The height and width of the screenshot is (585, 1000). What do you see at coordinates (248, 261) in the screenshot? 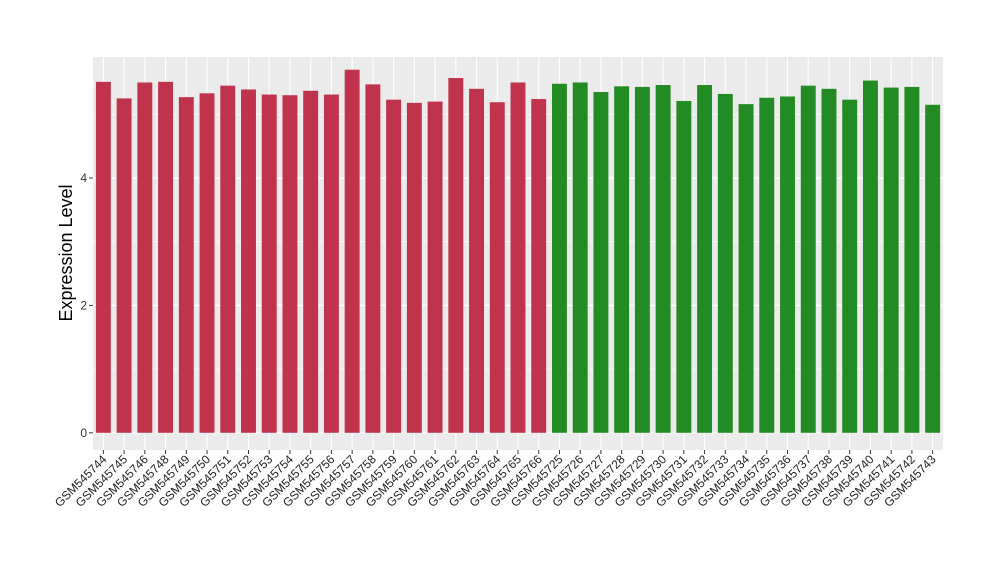
I see `bar-GSM545752` at bounding box center [248, 261].